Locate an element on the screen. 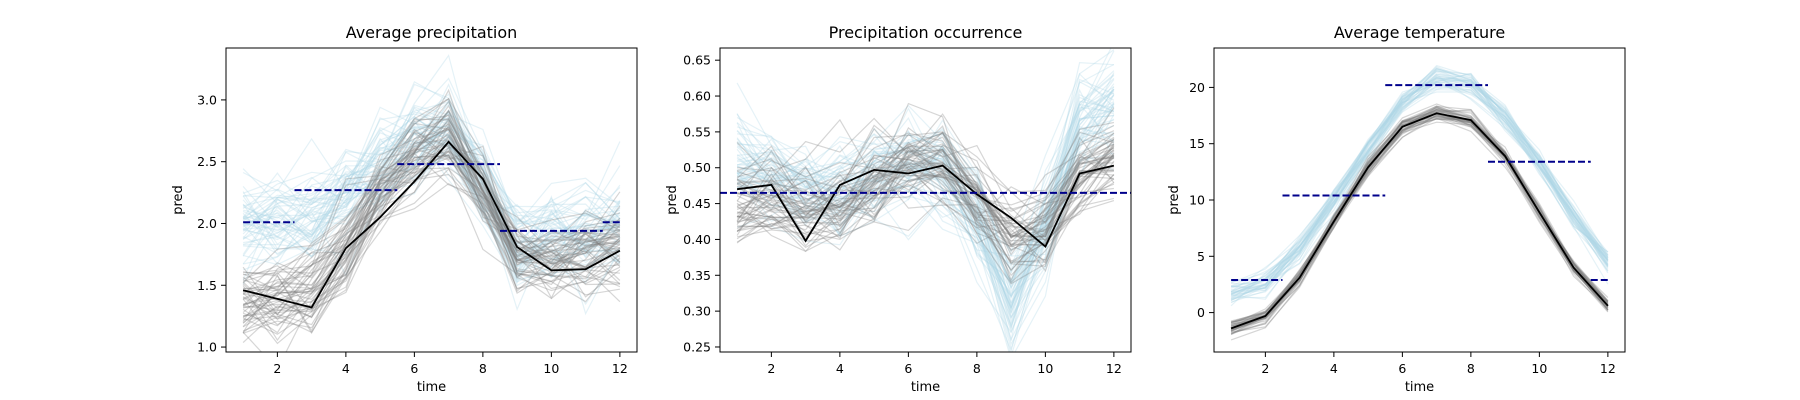 The image size is (1800, 400). x-tick-label: 6 is located at coordinates (414, 368).